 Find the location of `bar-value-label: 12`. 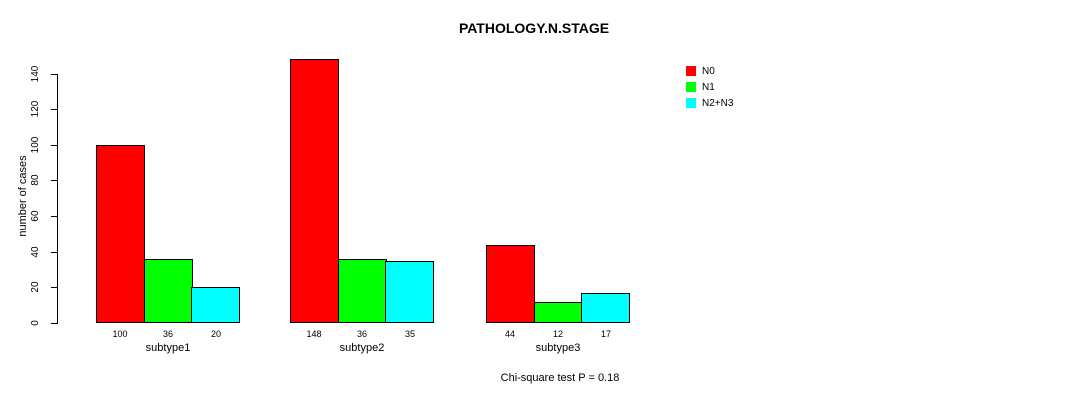

bar-value-label: 12 is located at coordinates (558, 334).